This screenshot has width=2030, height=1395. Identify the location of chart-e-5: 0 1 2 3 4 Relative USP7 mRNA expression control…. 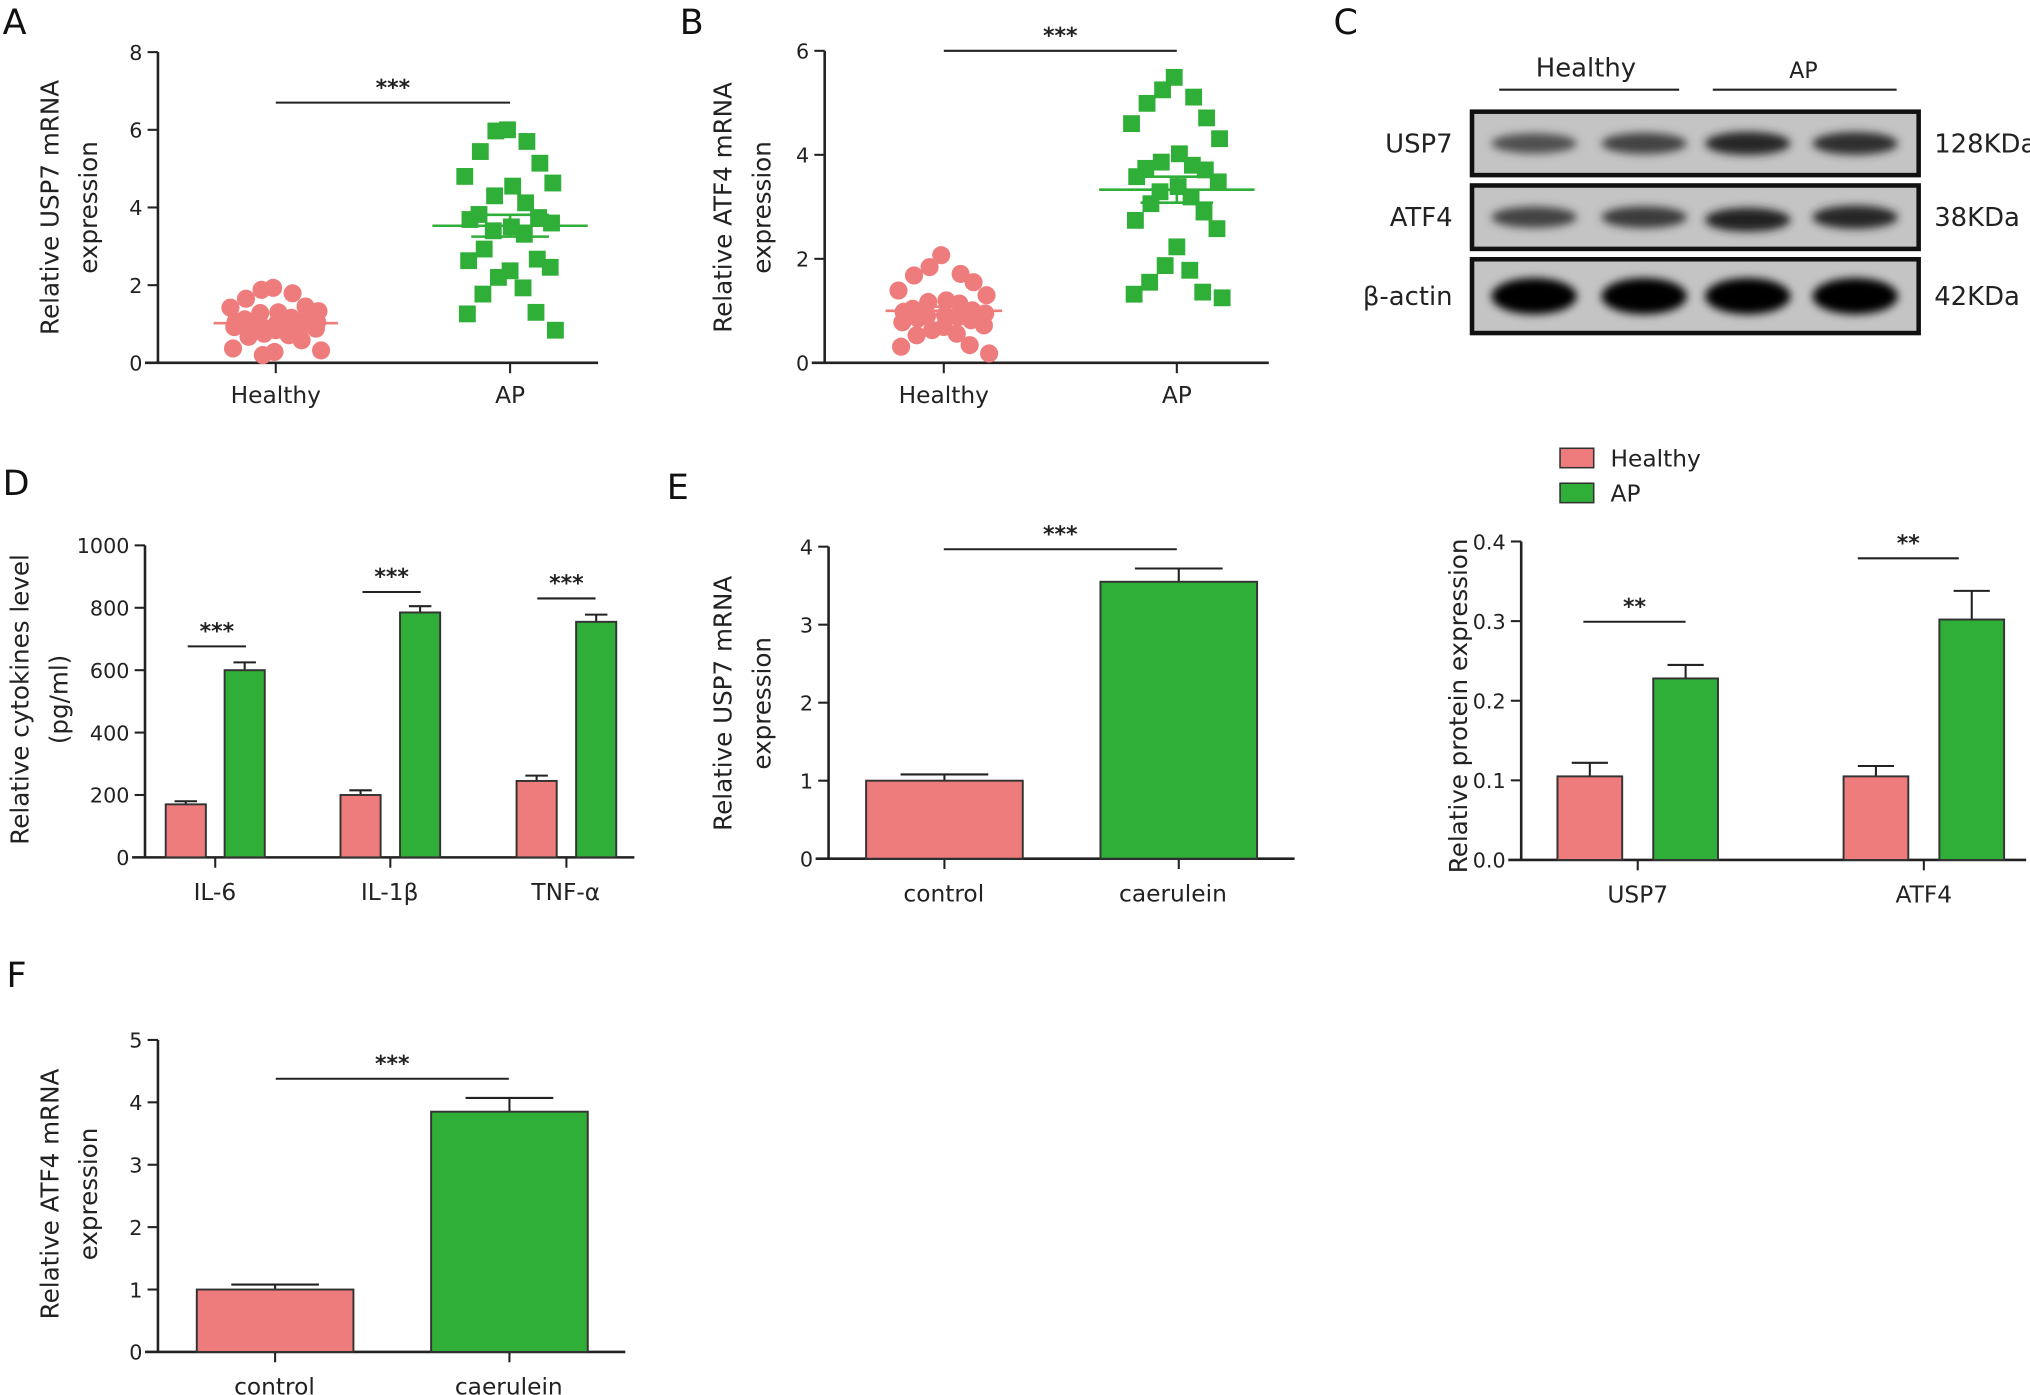
(1001, 714).